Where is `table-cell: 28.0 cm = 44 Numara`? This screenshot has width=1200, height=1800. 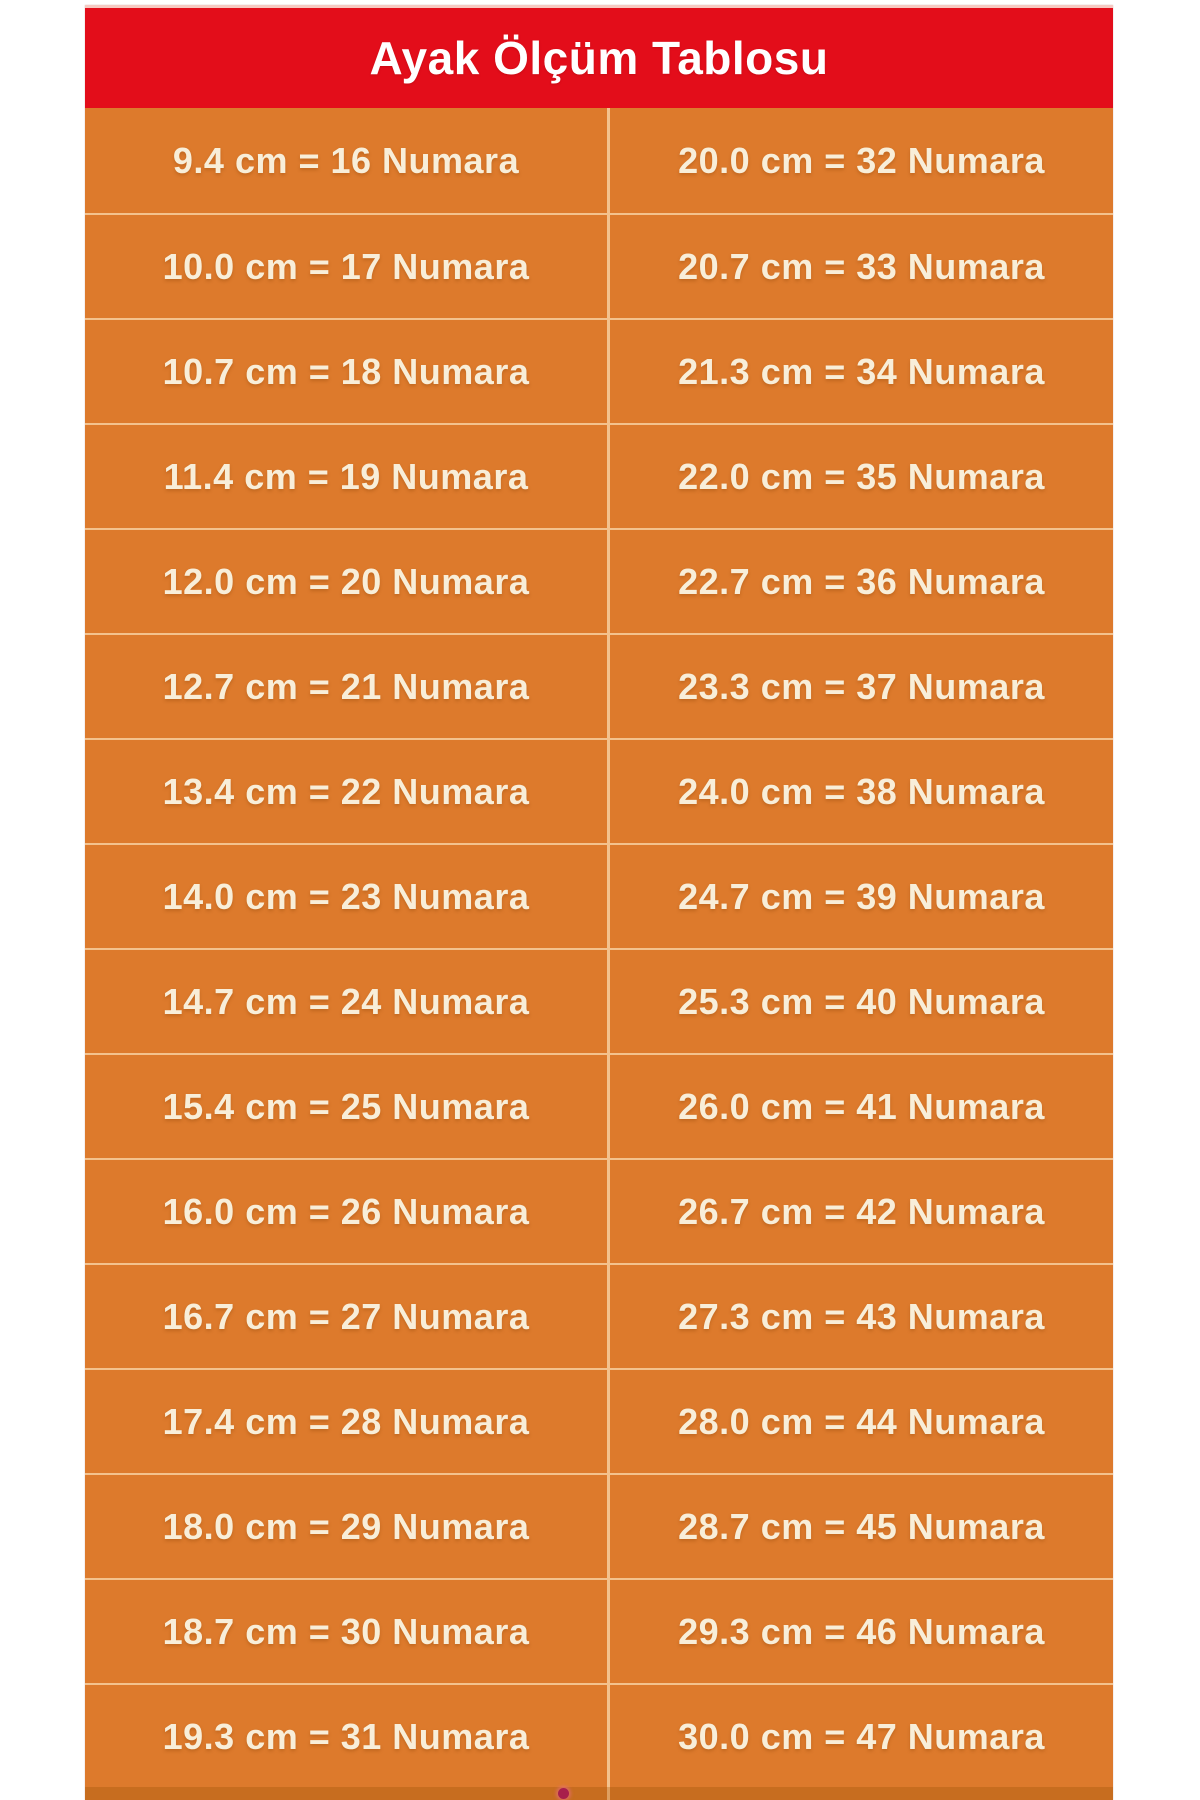
table-cell: 28.0 cm = 44 Numara is located at coordinates (860, 1420).